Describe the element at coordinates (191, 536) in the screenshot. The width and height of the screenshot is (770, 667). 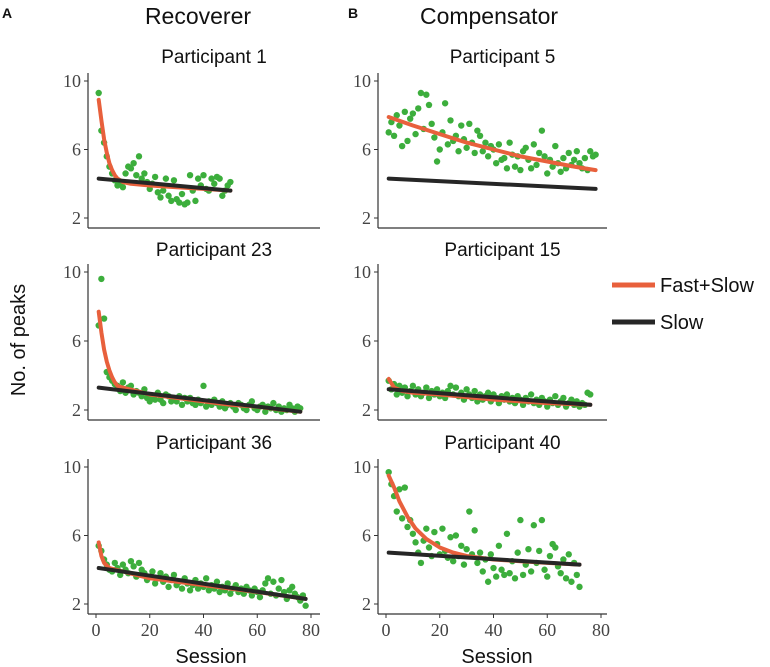
I see `panel-5: Participant 36 2 6 10 0 20 40 60 80` at that location.